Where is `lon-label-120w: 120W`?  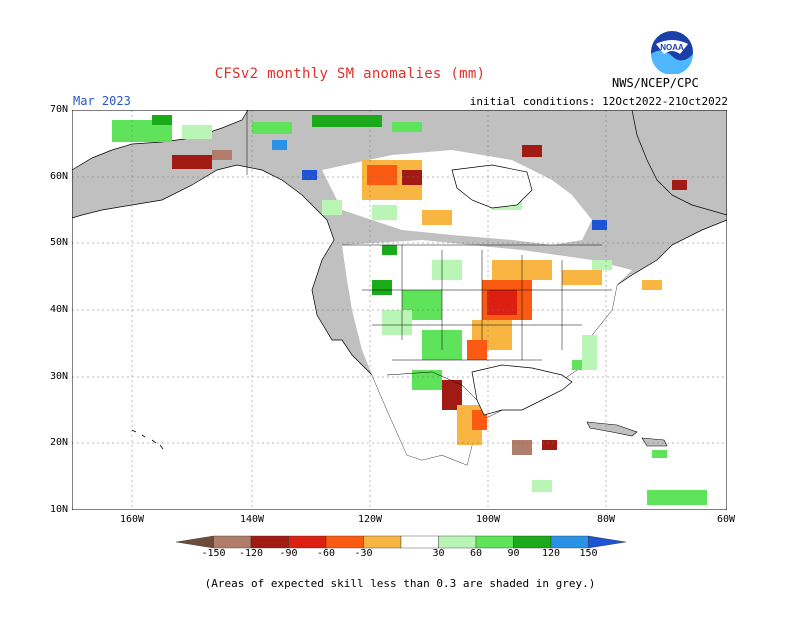
lon-label-120w: 120W is located at coordinates (370, 519).